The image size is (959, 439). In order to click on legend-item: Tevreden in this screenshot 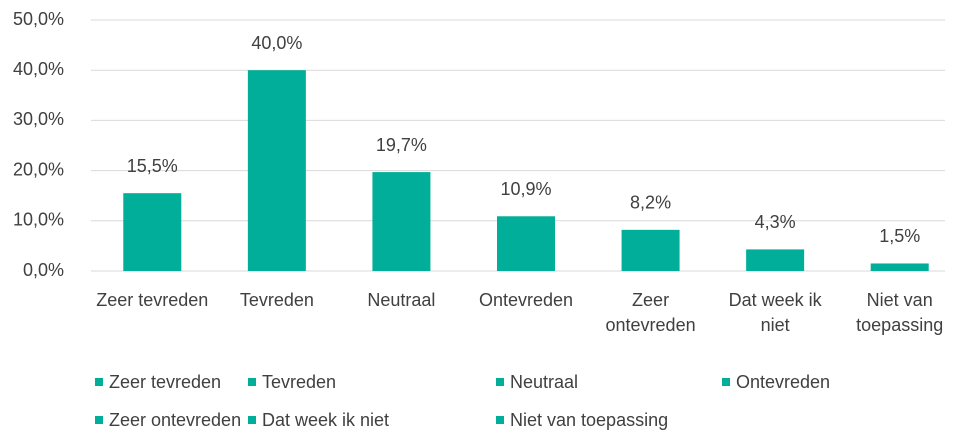, I will do `click(372, 382)`.